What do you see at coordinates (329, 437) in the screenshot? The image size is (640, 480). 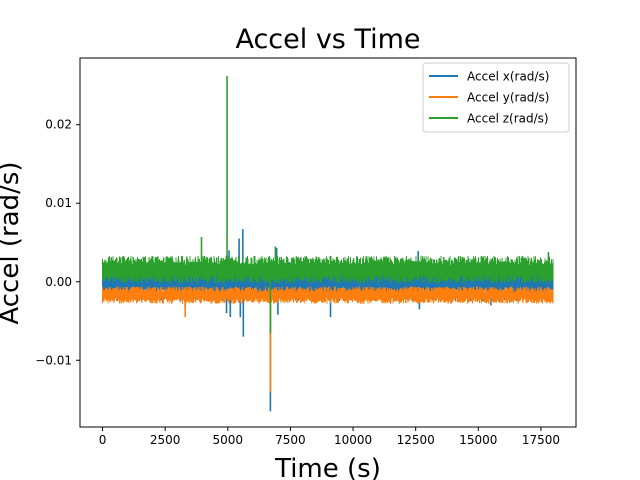 I see `x-axis-ticks: 0 2500 5000 7500 10000 12500 15000 17500` at bounding box center [329, 437].